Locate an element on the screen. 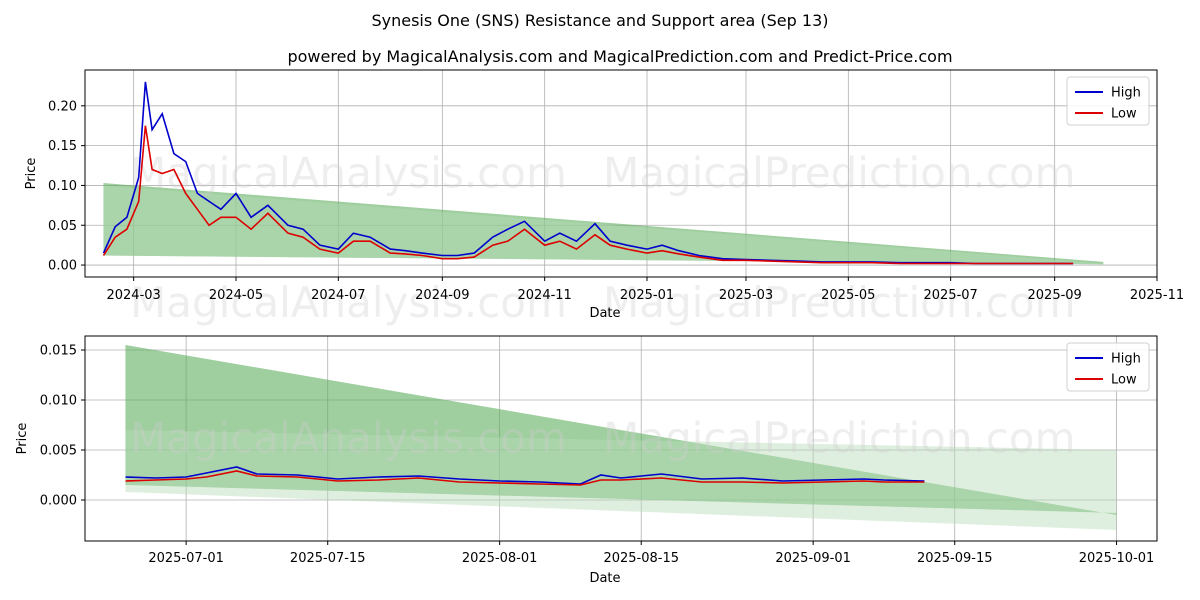 This screenshot has height=600, width=1200. x-tick-label: 2025-01 is located at coordinates (647, 295).